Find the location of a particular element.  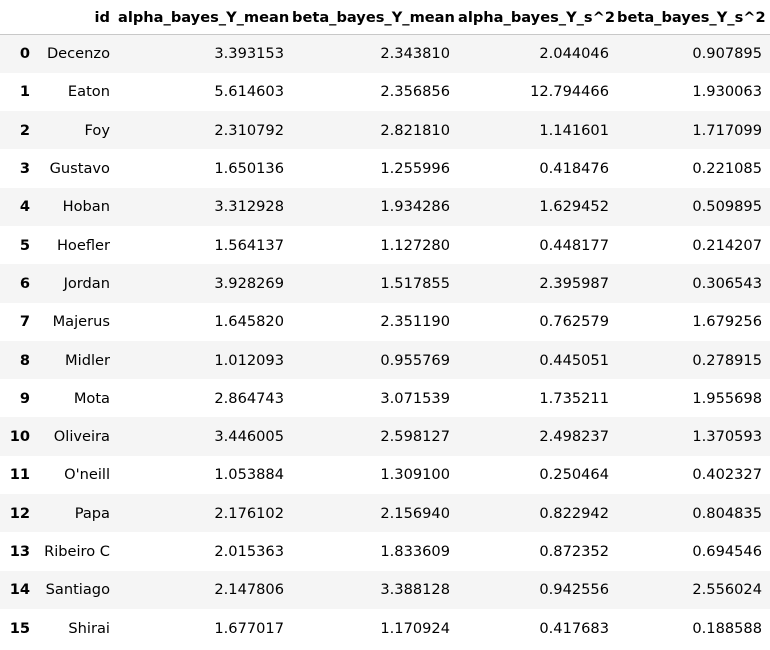

cell-alpha-s2: 0.872352 is located at coordinates (574, 551).